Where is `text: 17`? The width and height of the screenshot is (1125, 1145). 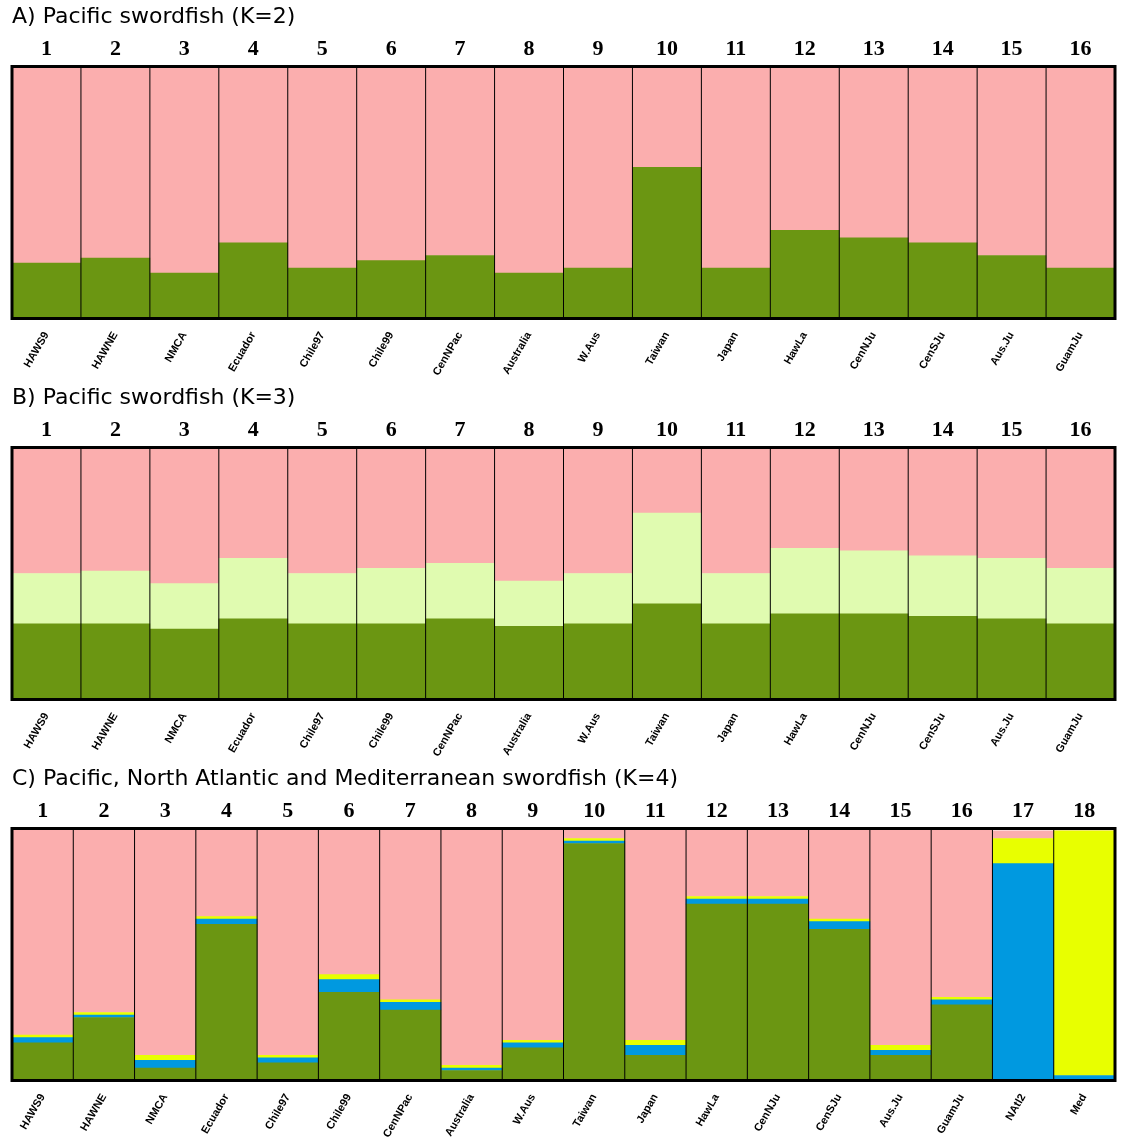
text: 17 is located at coordinates (1023, 810).